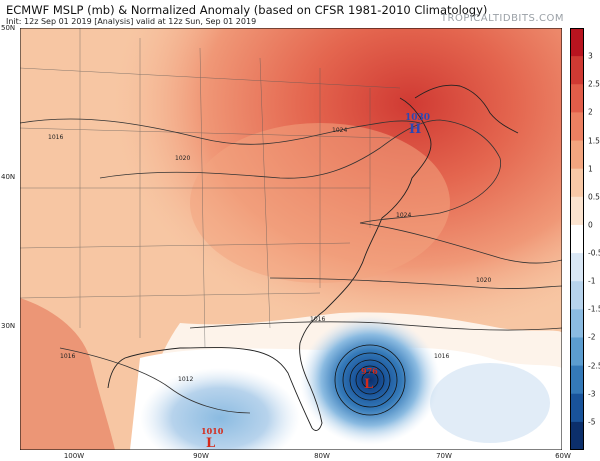  I want to click on low-pressure-value: 976, so click(369, 371).